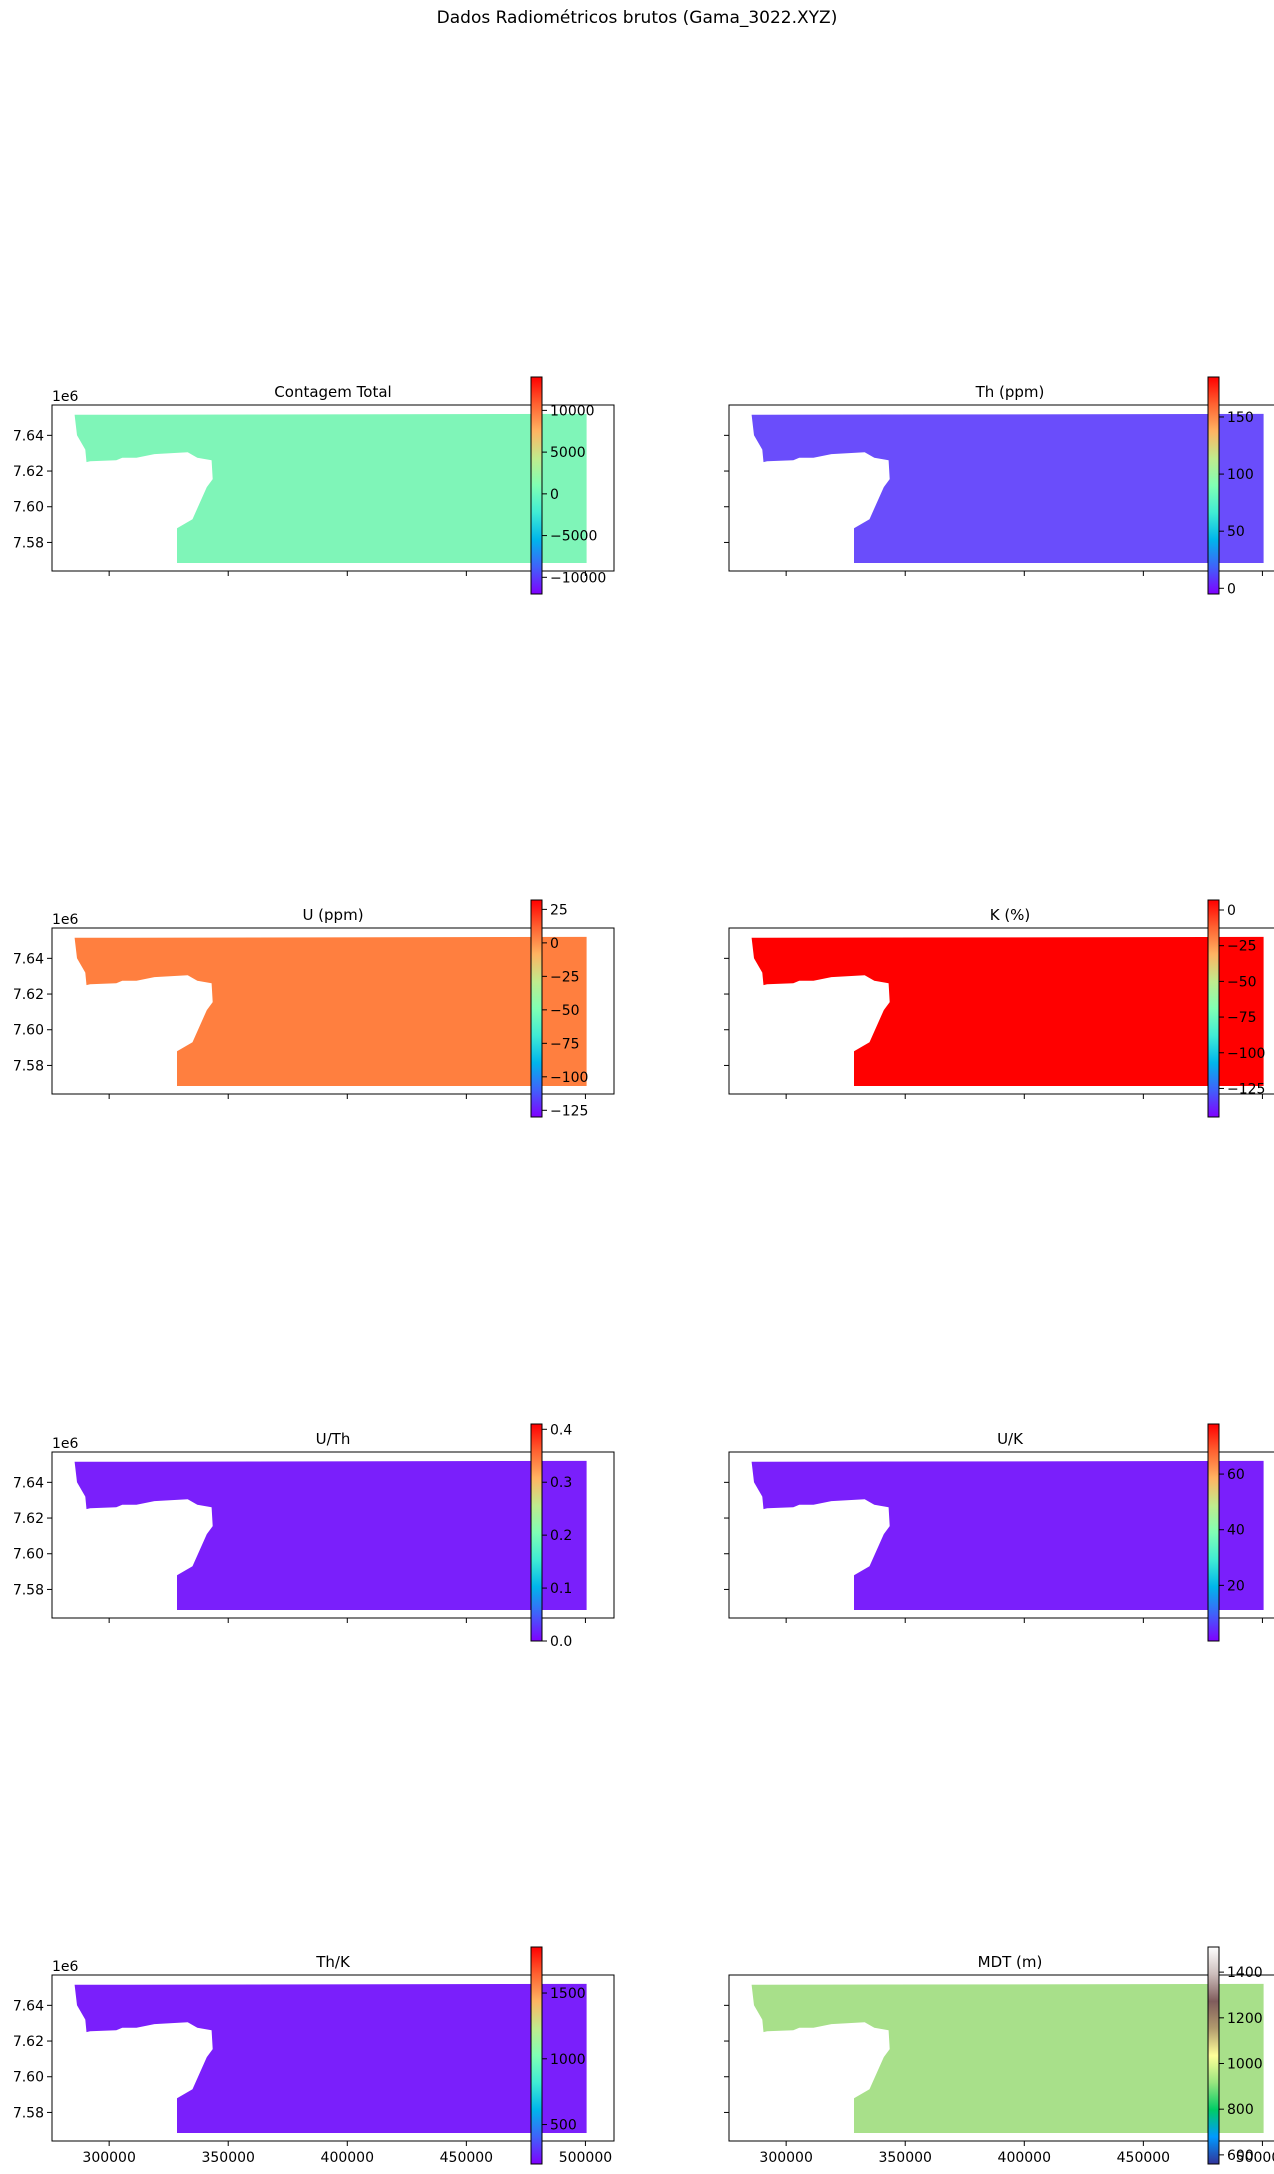 The height and width of the screenshot is (2174, 1274). What do you see at coordinates (1245, 1973) in the screenshot?
I see `colorbar-tick-label: 1400` at bounding box center [1245, 1973].